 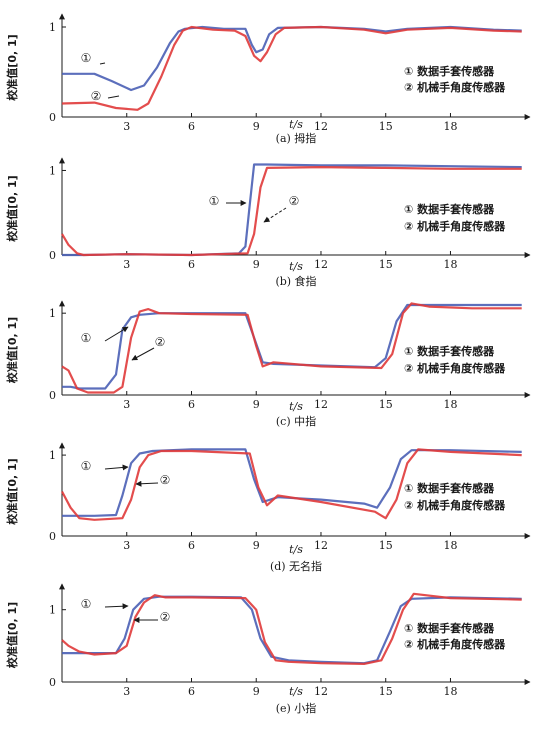 I want to click on panel-caption: (b) 食指, so click(x=295, y=281).